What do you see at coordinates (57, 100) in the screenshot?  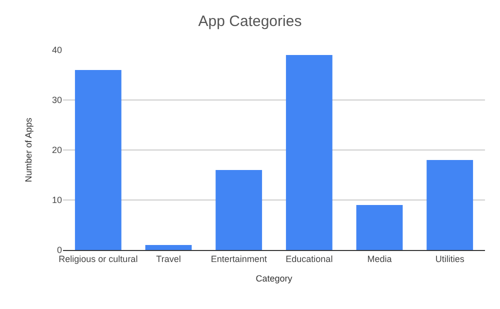 I see `y-tick-label: 30` at bounding box center [57, 100].